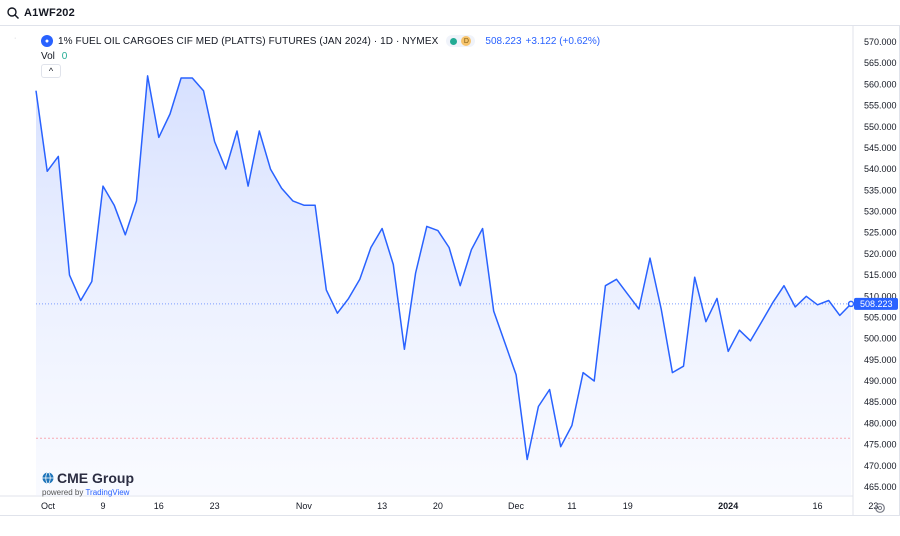 The image size is (900, 536). I want to click on x-tick-label: 23, so click(215, 506).